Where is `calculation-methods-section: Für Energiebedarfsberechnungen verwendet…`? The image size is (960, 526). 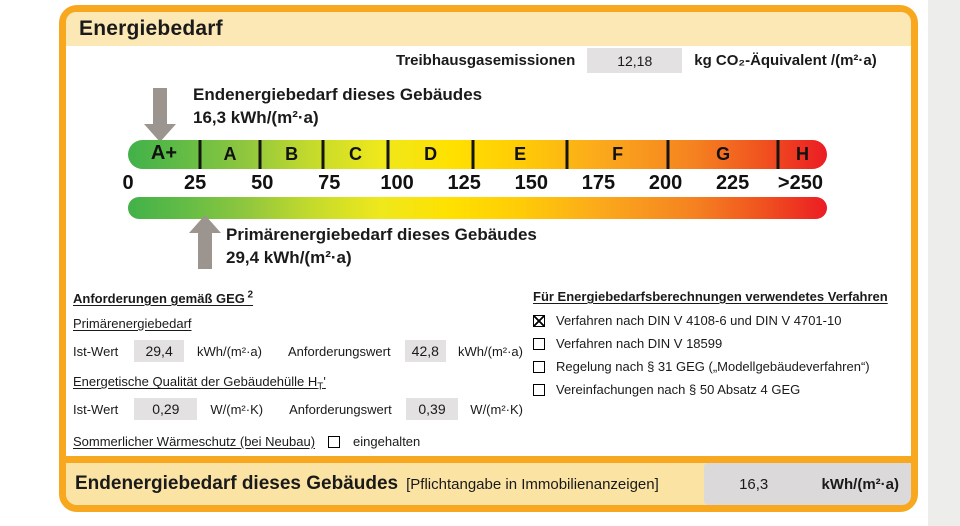
calculation-methods-section: Für Energiebedarfsberechnungen verwendet… is located at coordinates (720, 347).